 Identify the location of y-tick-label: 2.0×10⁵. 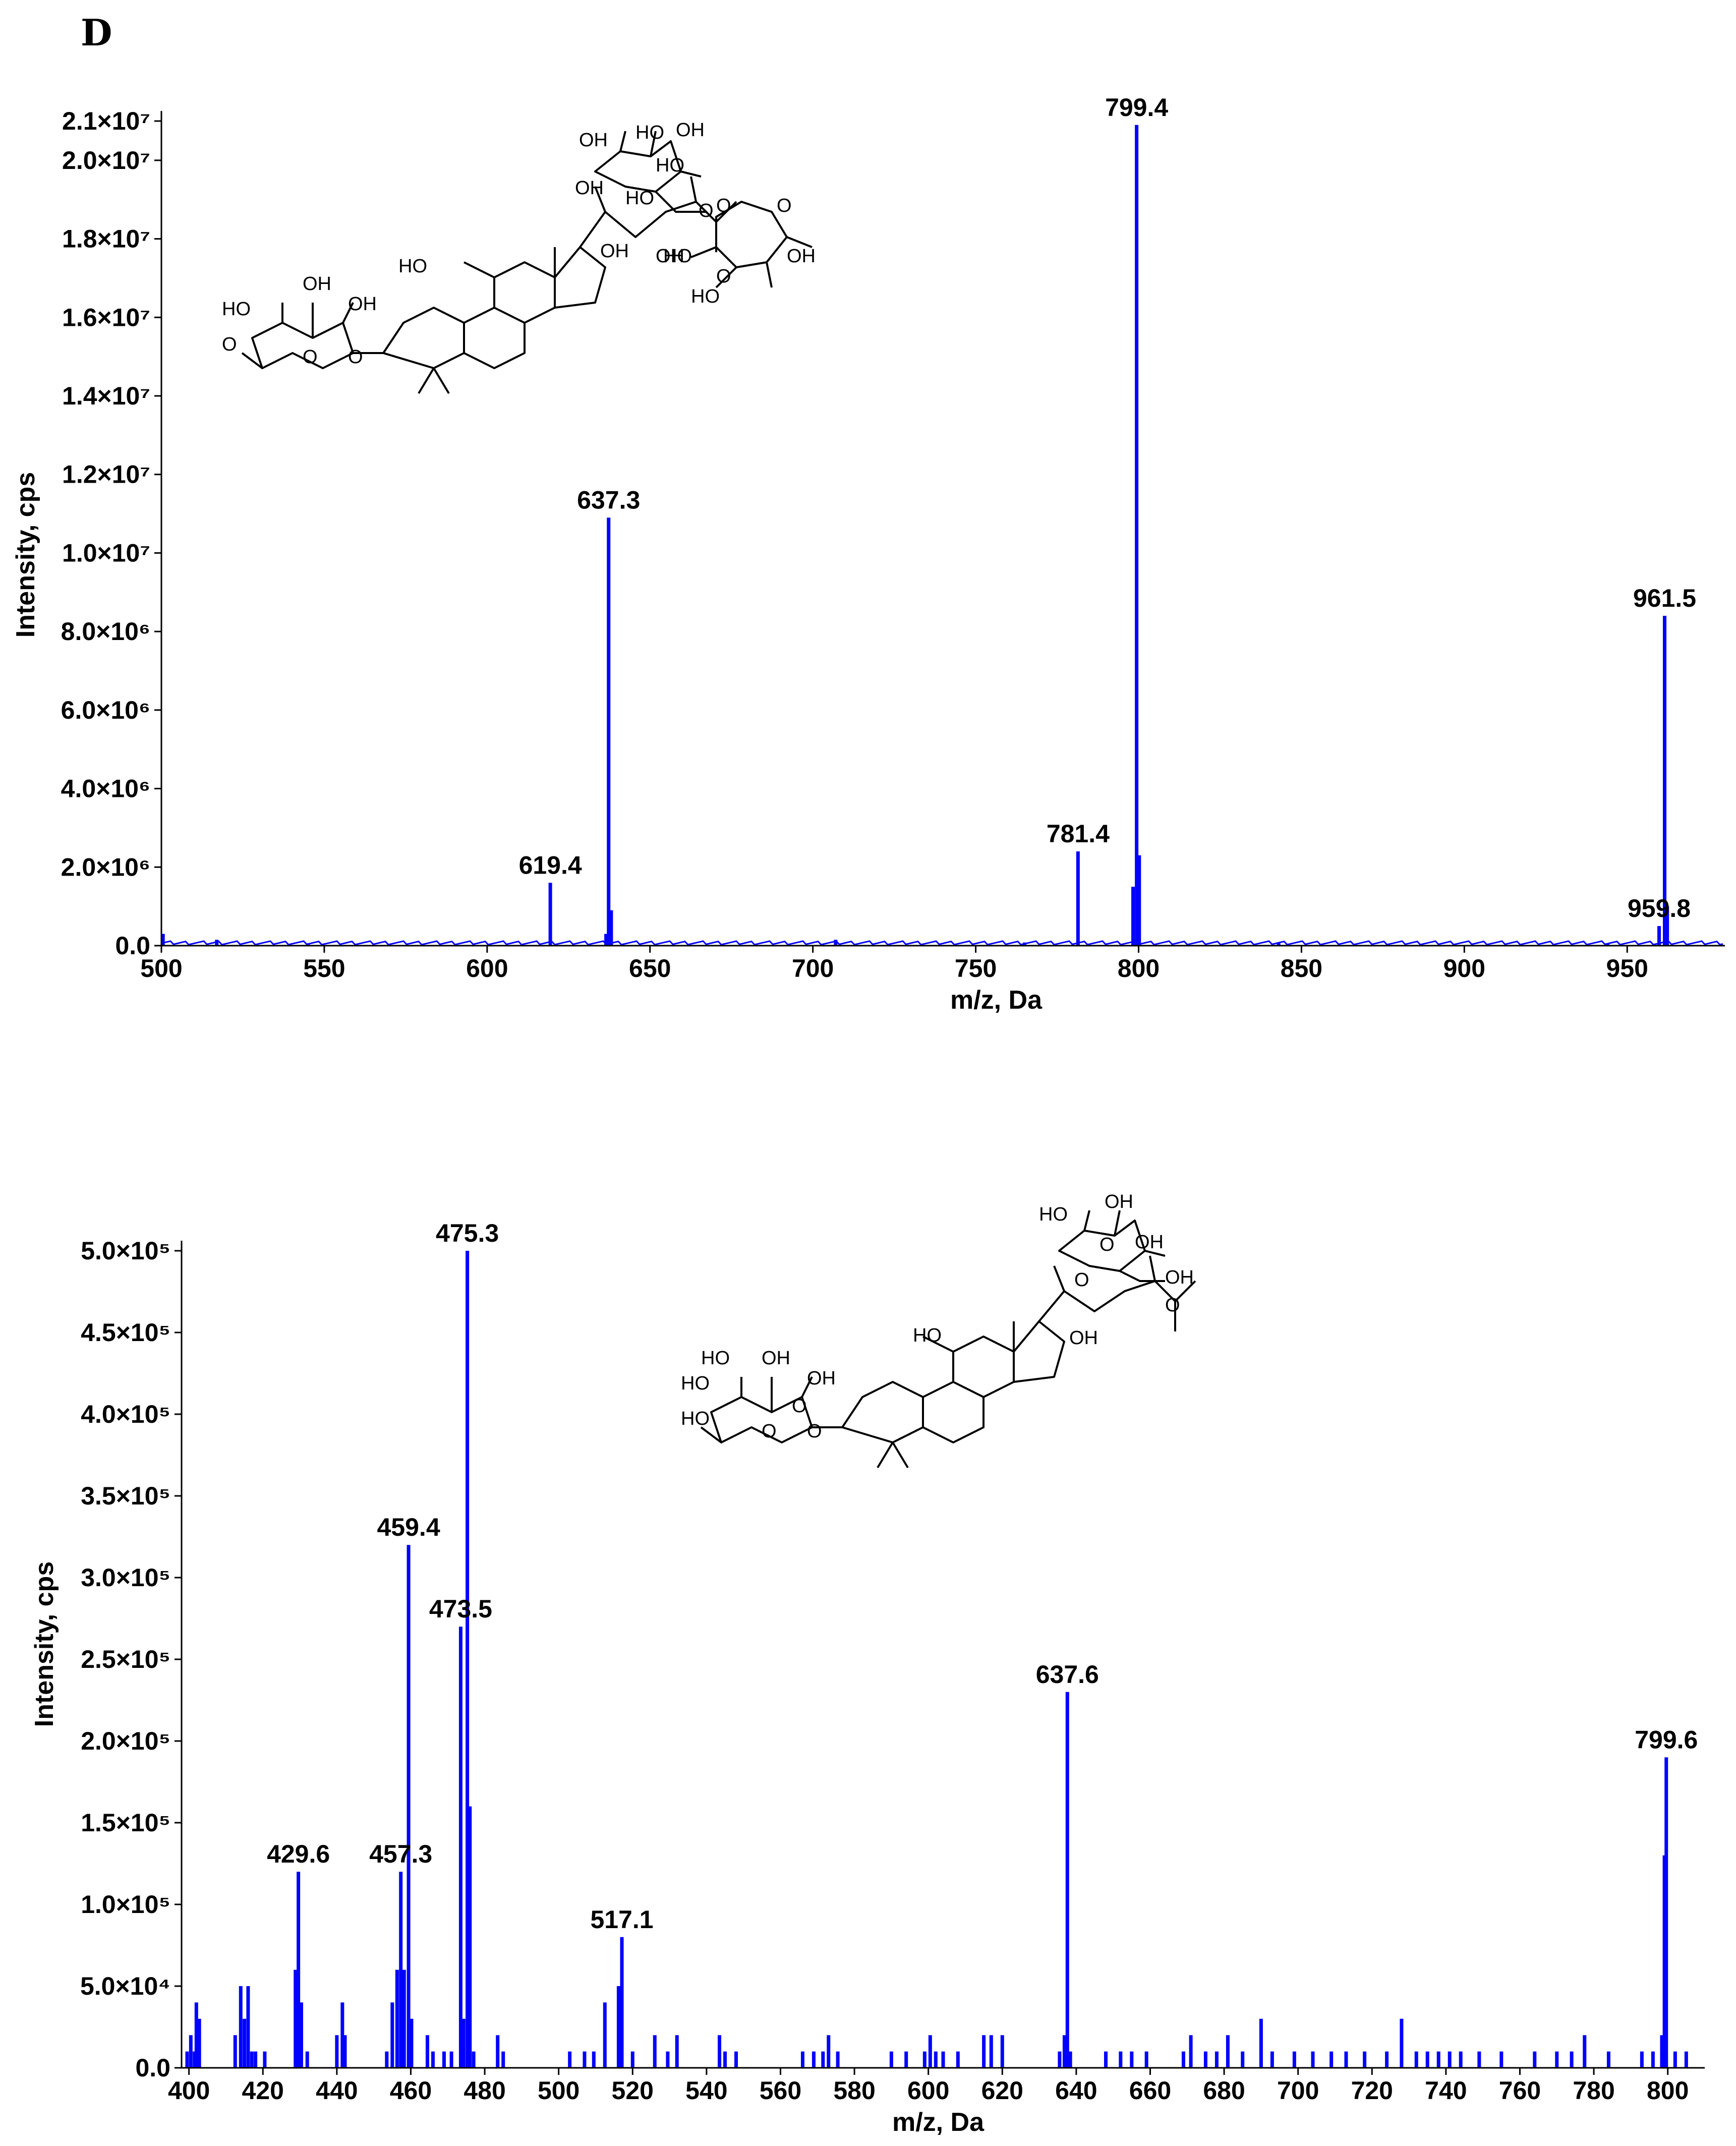
(126, 1741).